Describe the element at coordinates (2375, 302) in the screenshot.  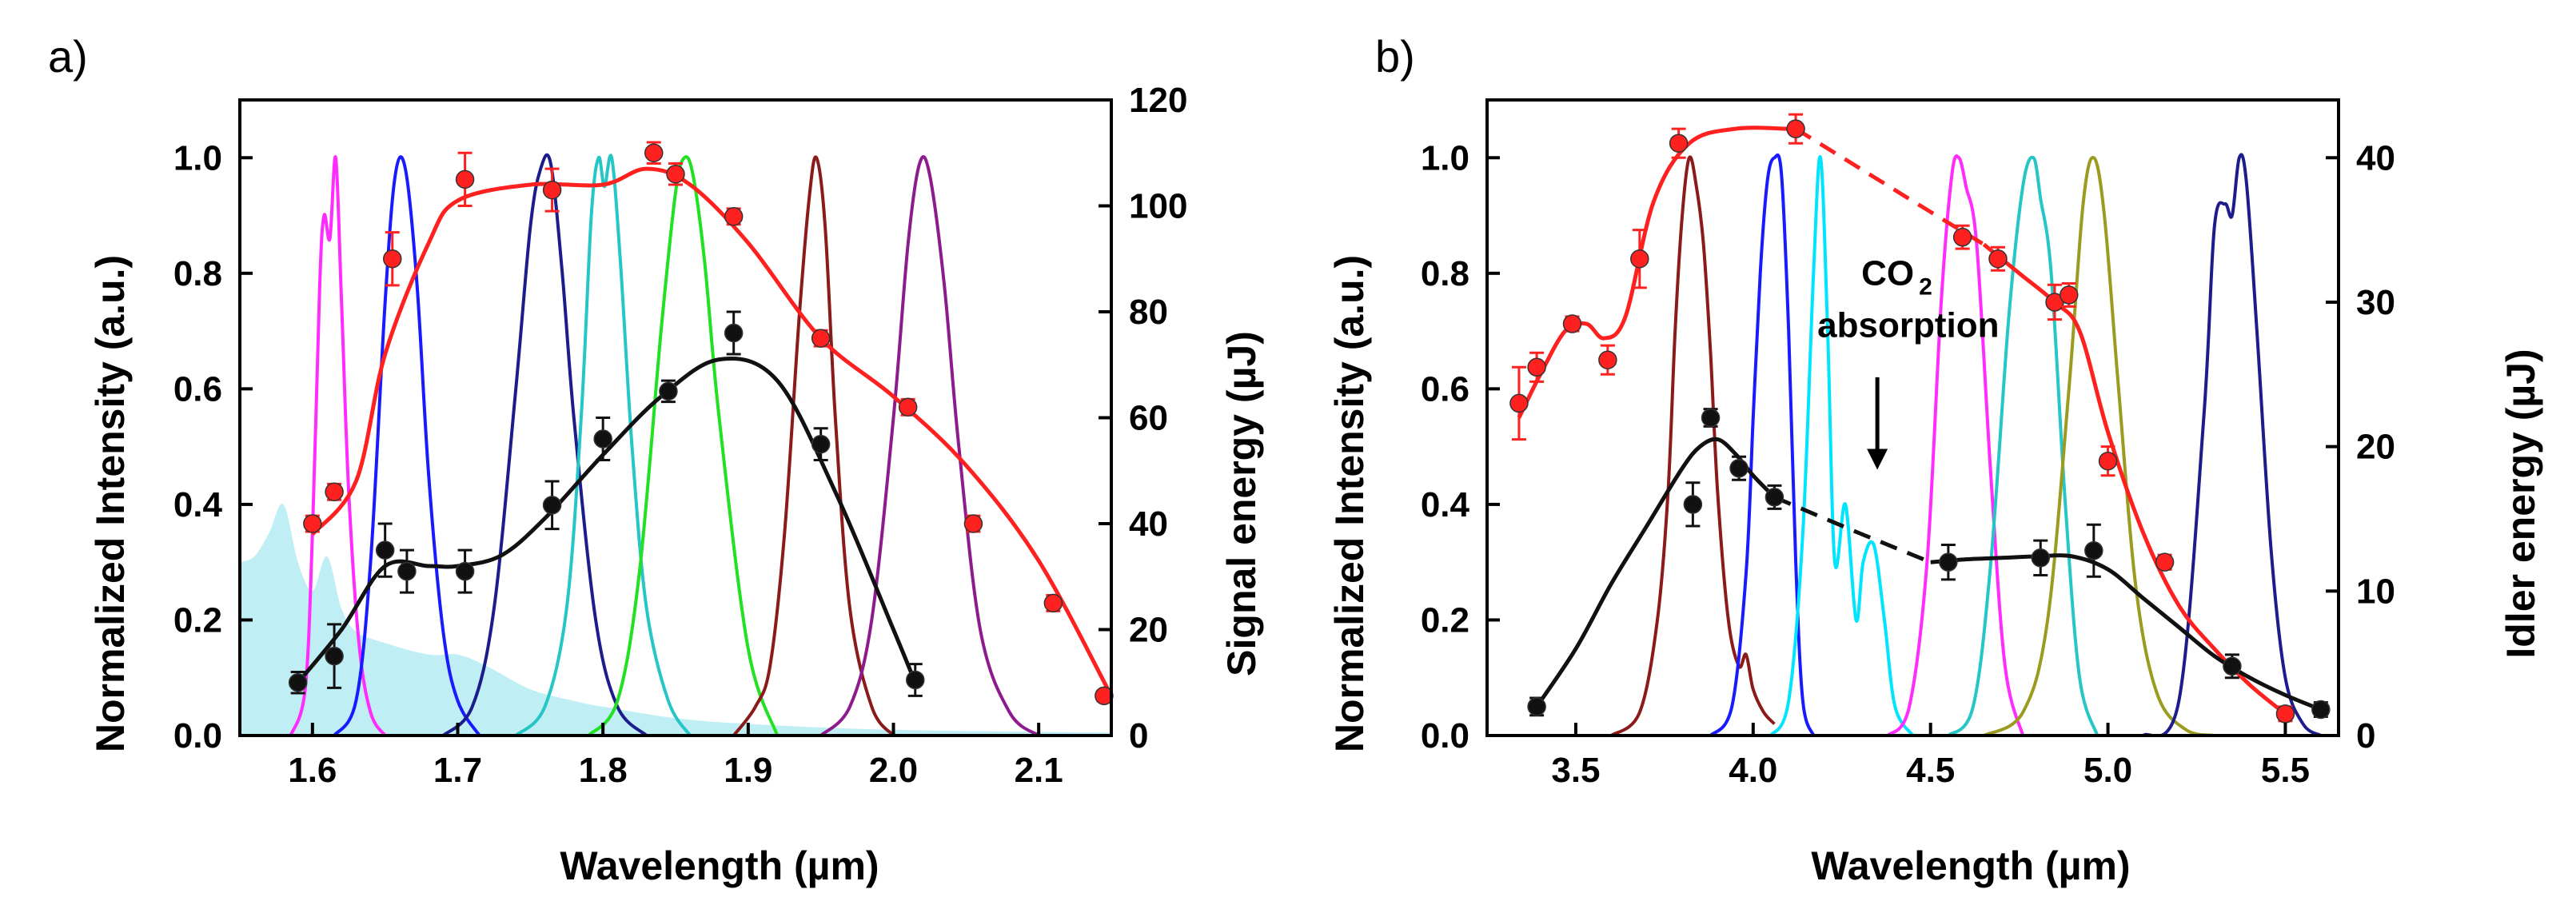
I see `panel-b-y2-tick-label: 30` at that location.